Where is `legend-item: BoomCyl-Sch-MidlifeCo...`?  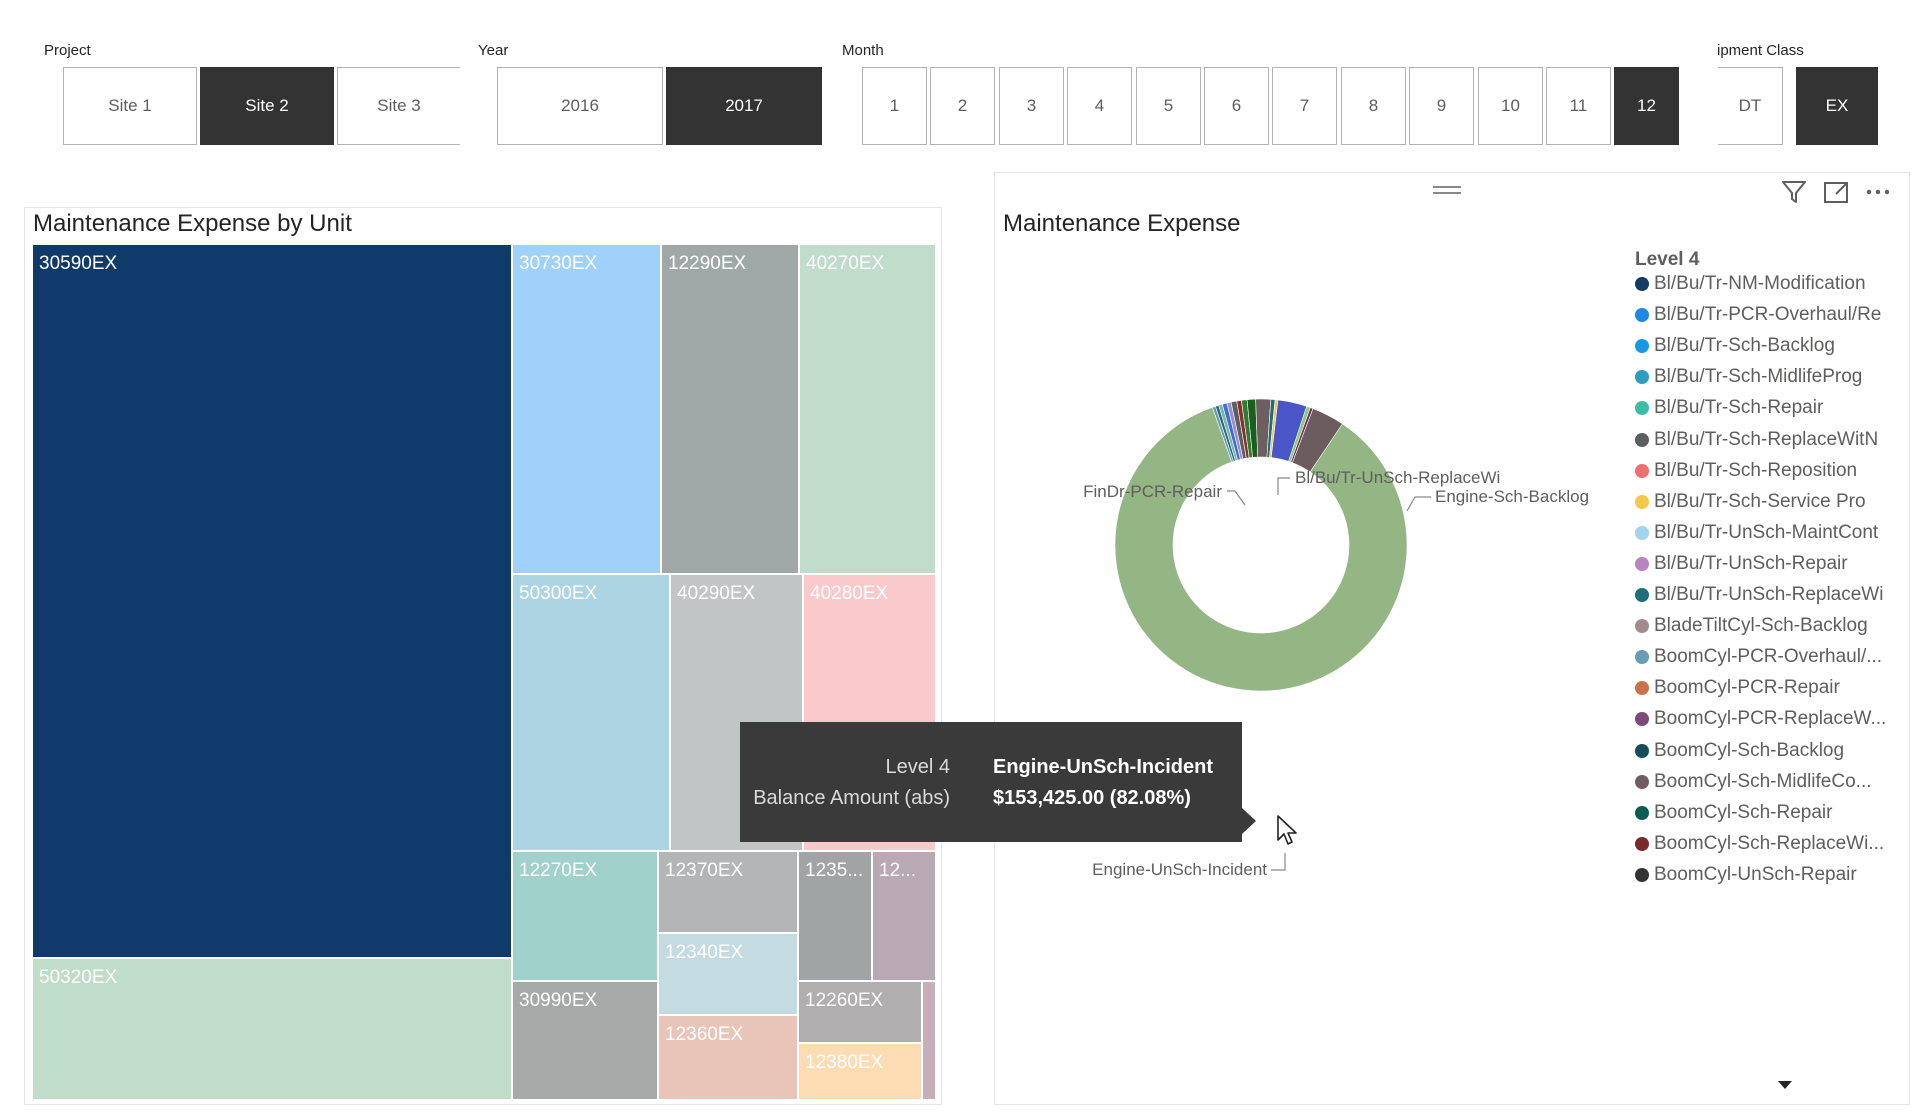
legend-item: BoomCyl-Sch-MidlifeCo... is located at coordinates (1753, 782).